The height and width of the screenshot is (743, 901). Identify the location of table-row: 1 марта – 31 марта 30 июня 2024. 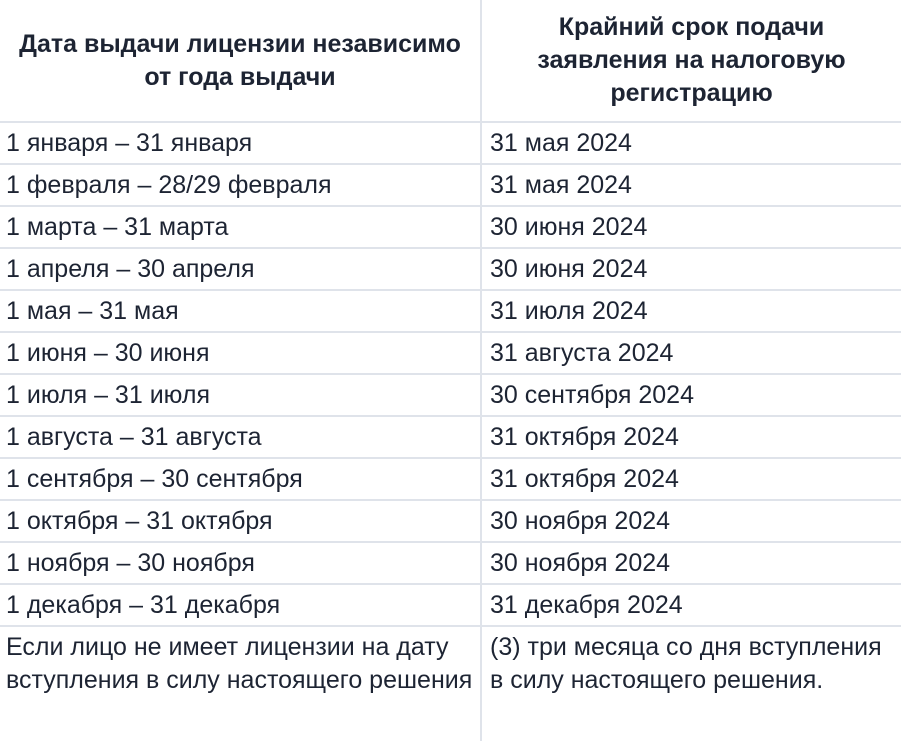
(450, 227).